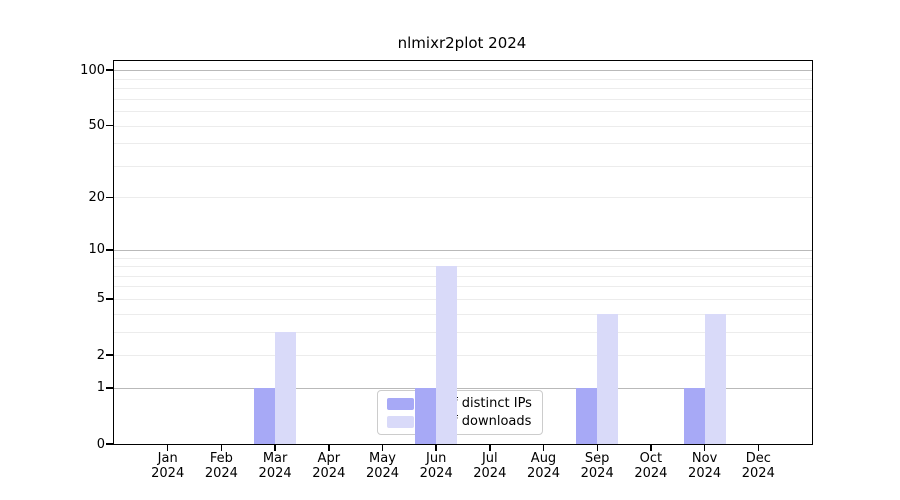 Image resolution: width=900 pixels, height=500 pixels. What do you see at coordinates (704, 458) in the screenshot?
I see `x-tick-month: Nov` at bounding box center [704, 458].